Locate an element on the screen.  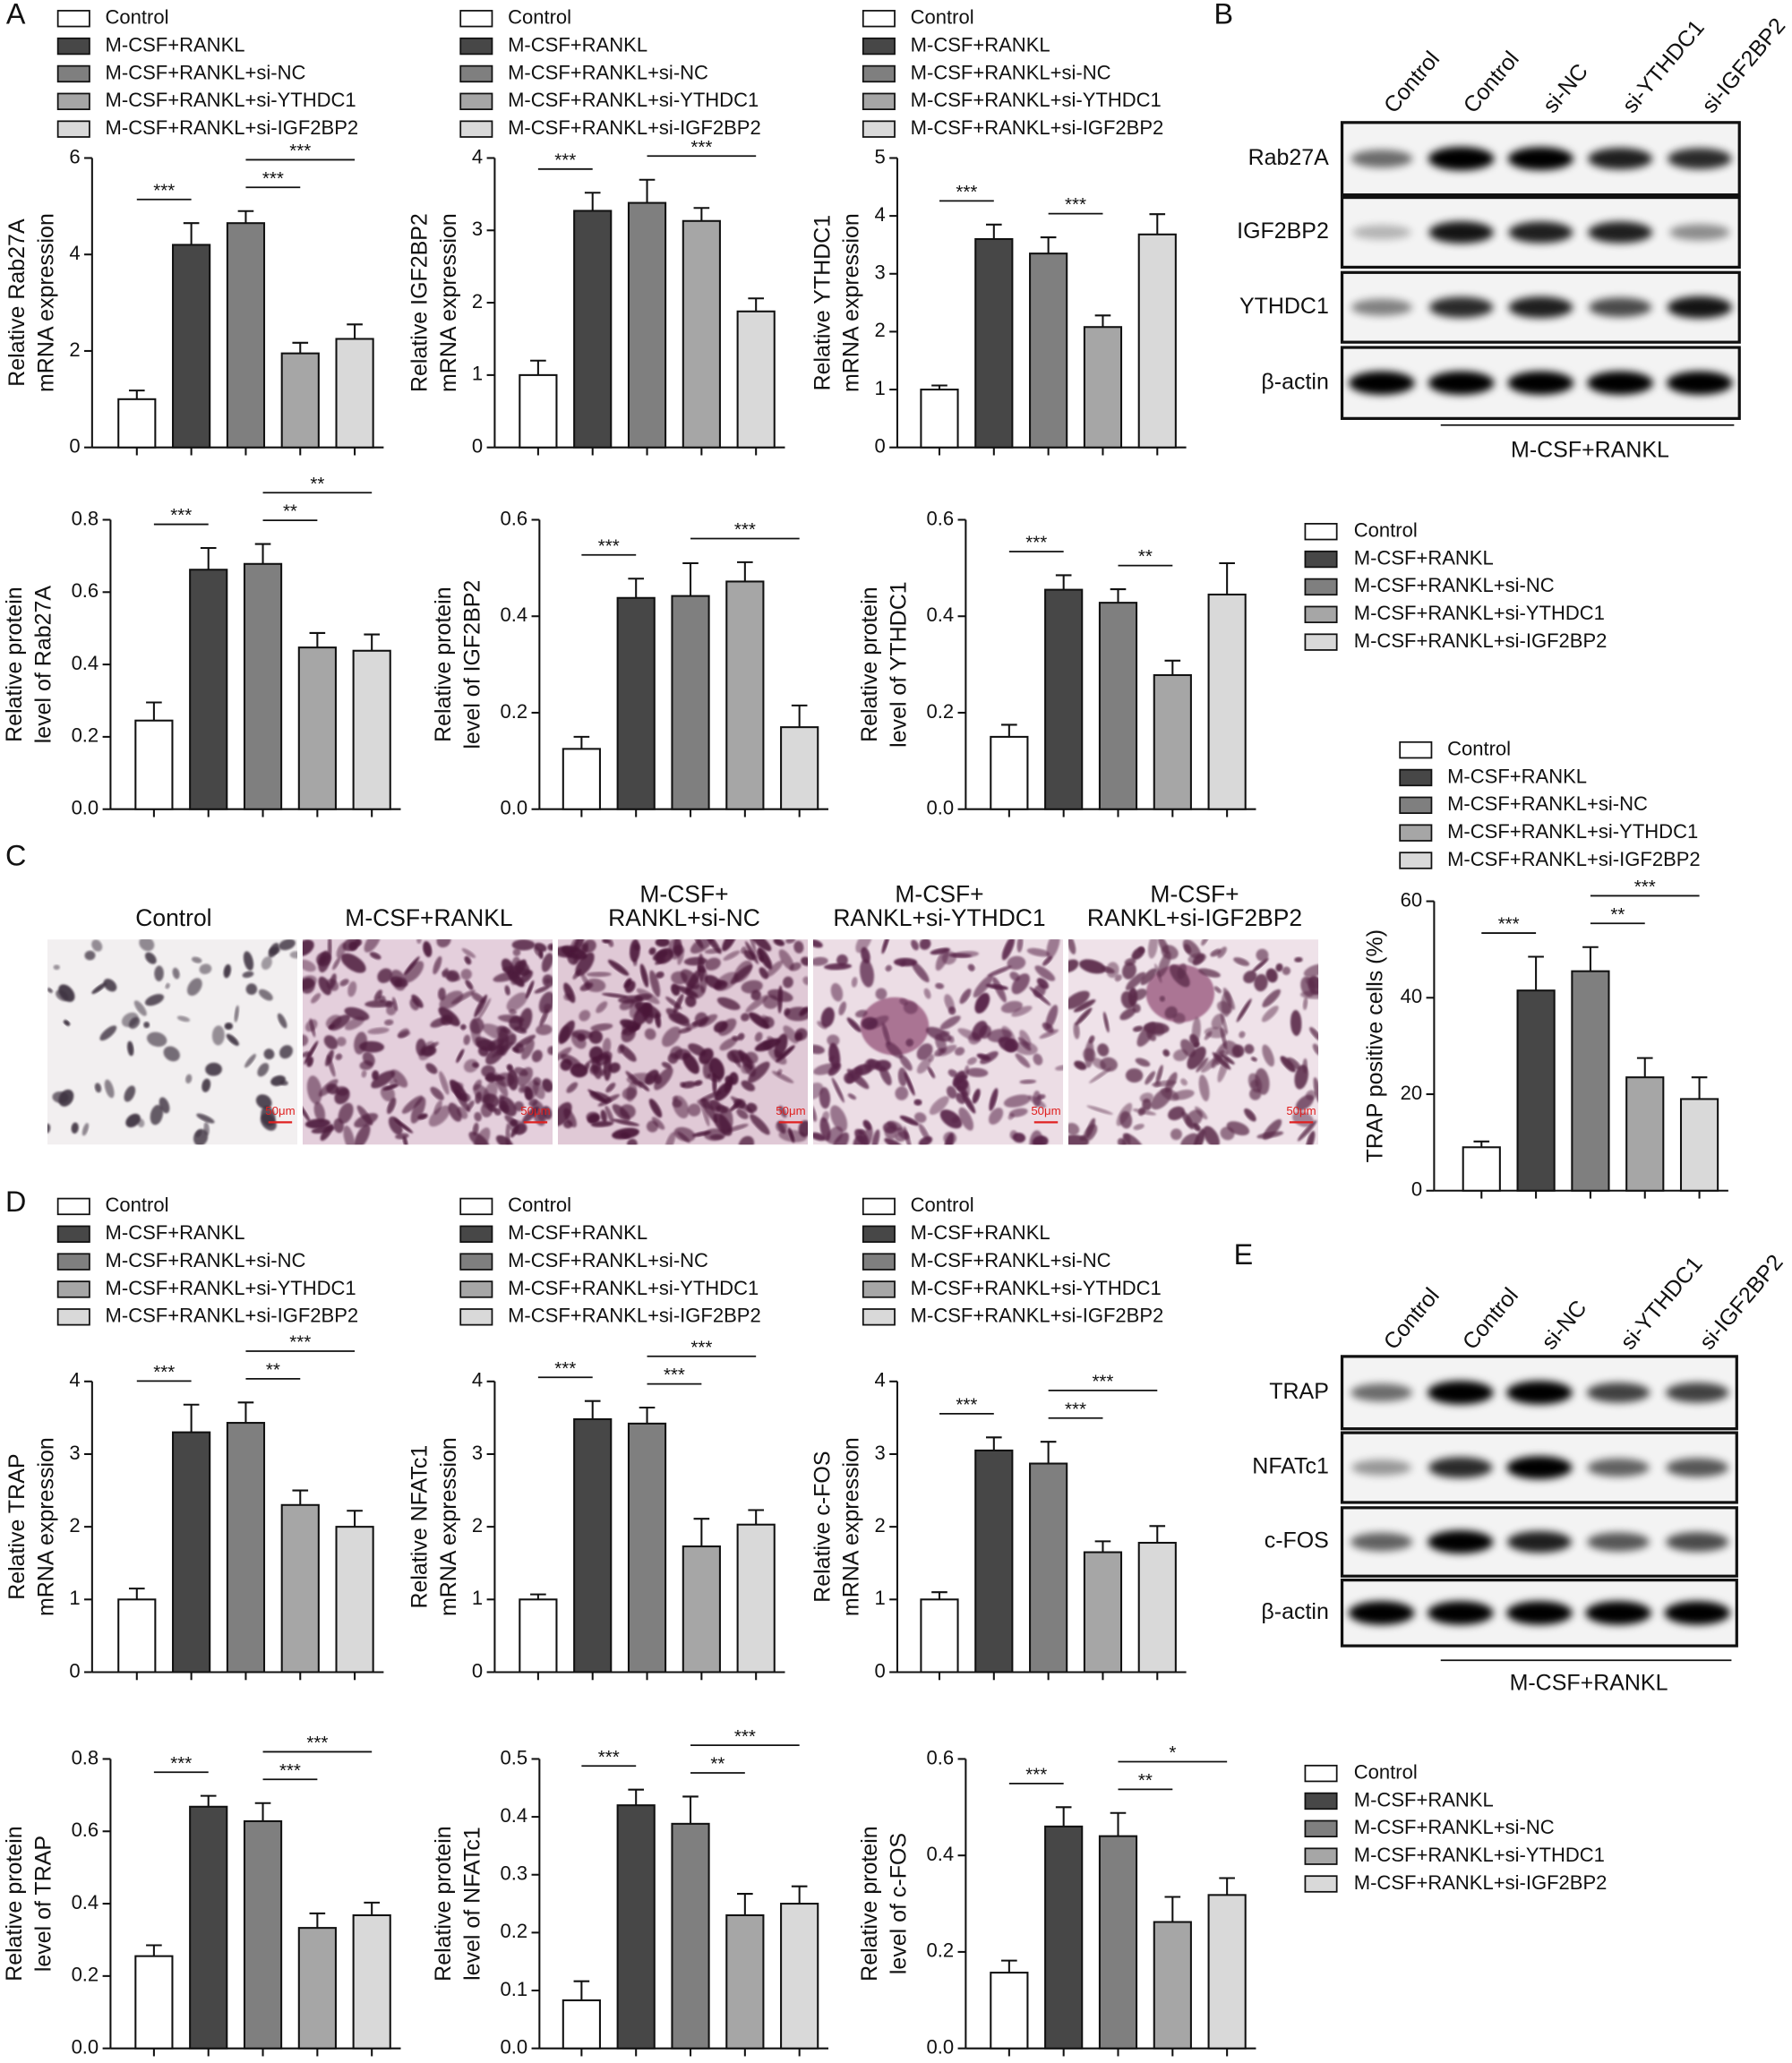
scale-bar-label: 50μm is located at coordinates (790, 1110).